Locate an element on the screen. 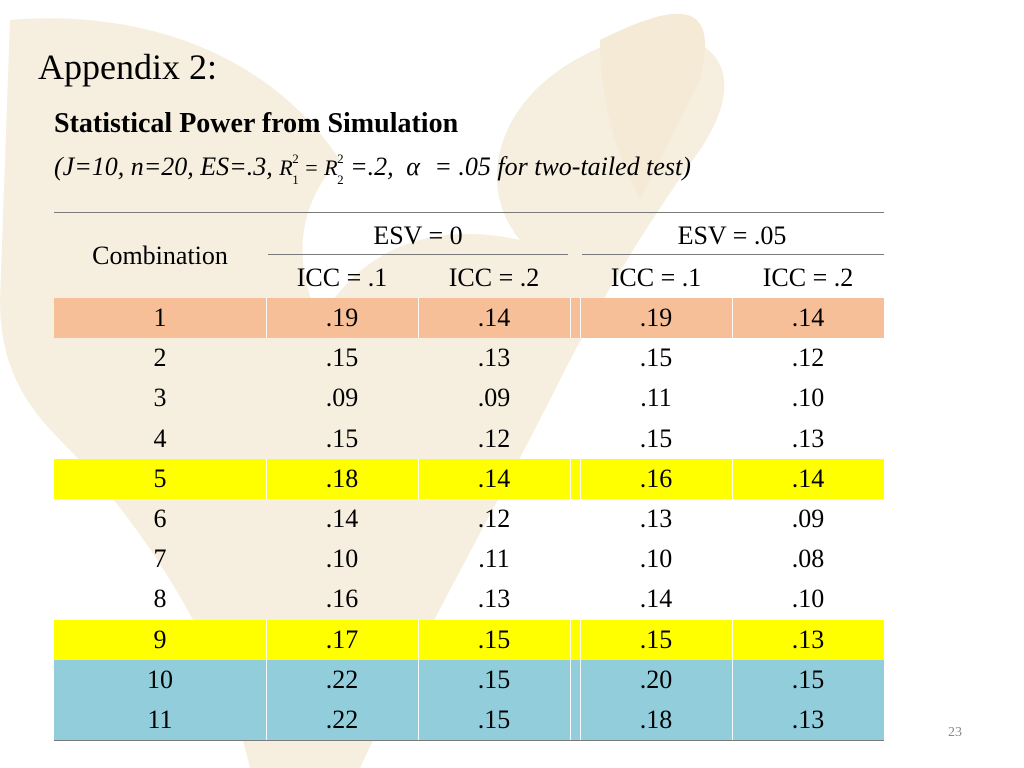  table-row: 3 .09 .09 .11 .10 is located at coordinates (469, 398).